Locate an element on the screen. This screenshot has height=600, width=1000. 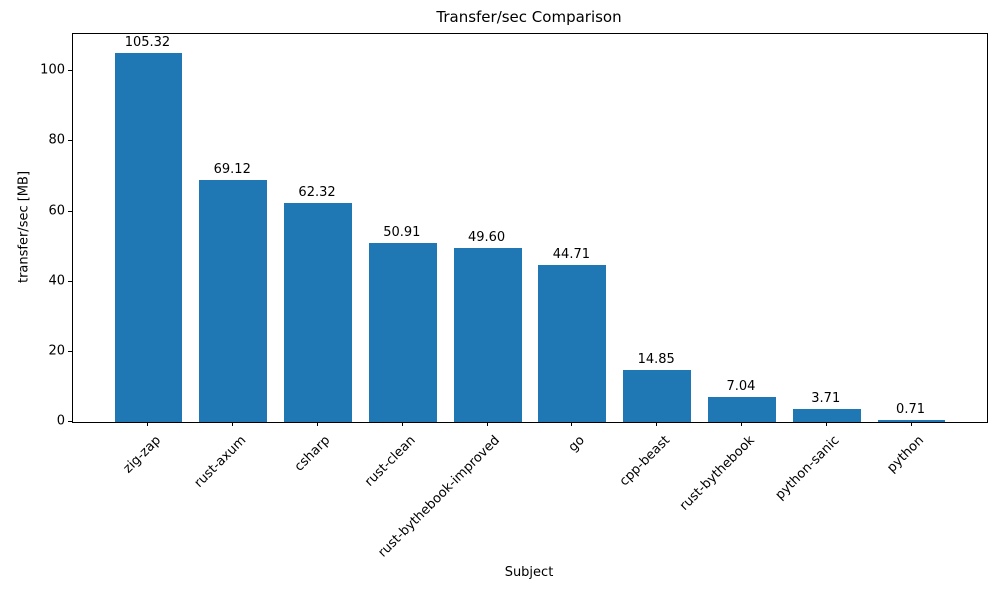
bar-value-label: 49.60 is located at coordinates (486, 237).